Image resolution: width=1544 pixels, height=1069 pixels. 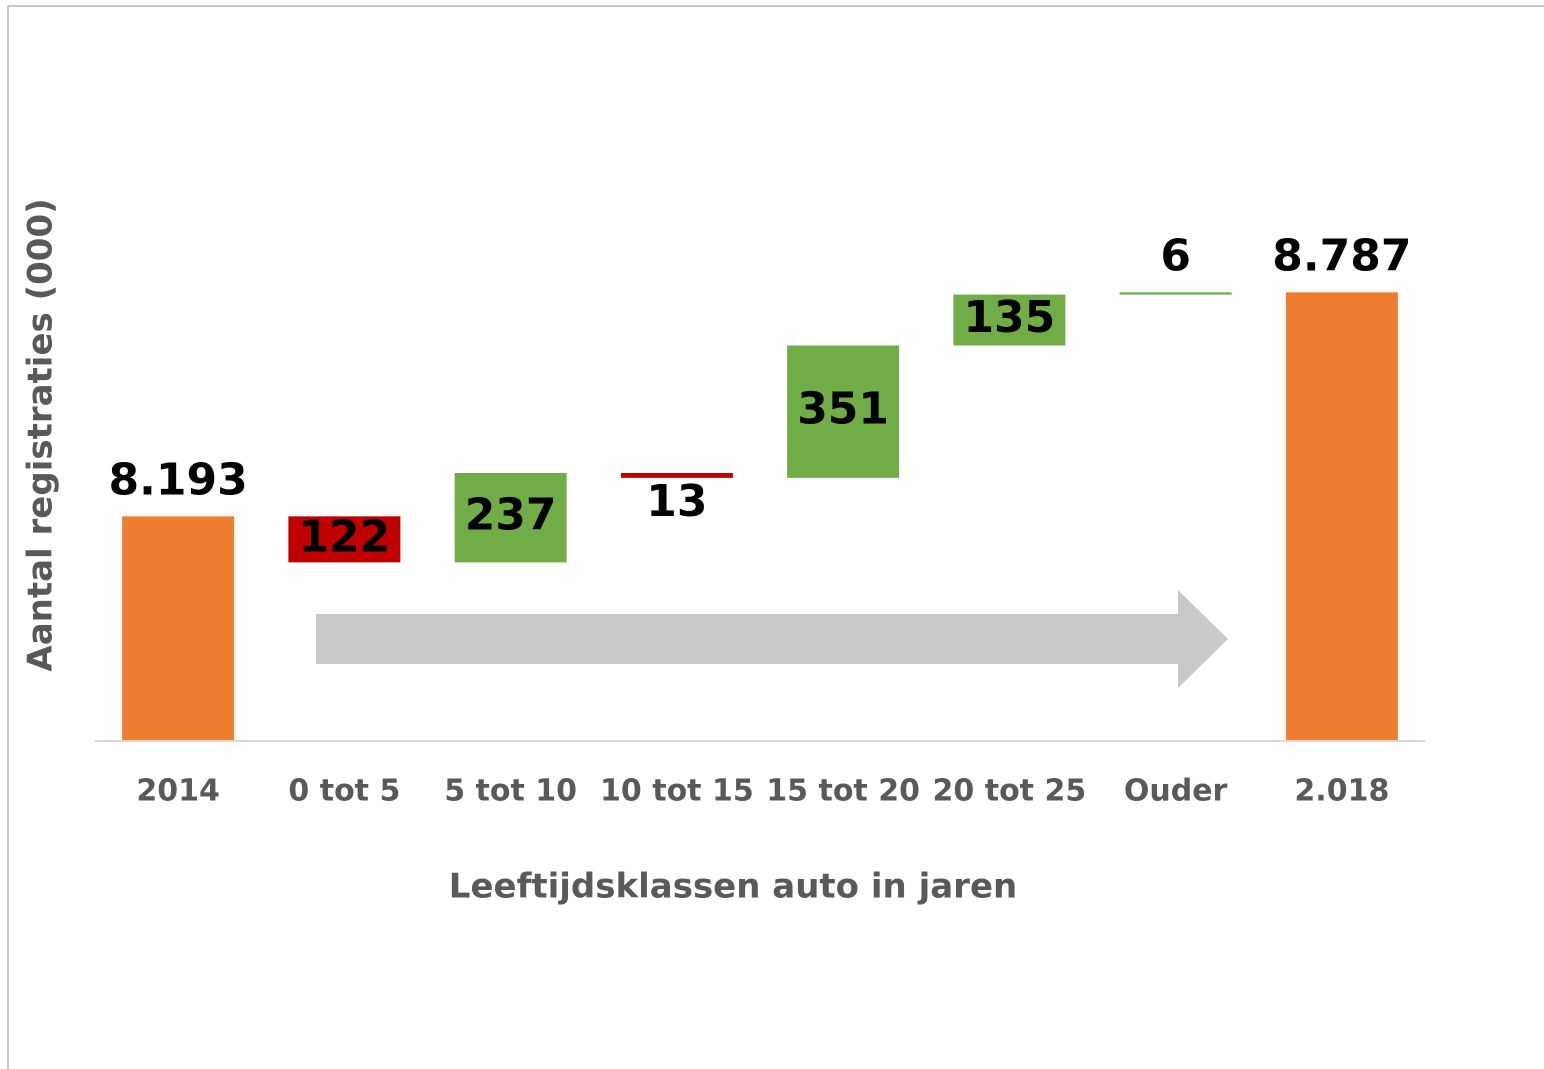 What do you see at coordinates (41, 434) in the screenshot?
I see `y-axis-title: Aantal registraties (000)` at bounding box center [41, 434].